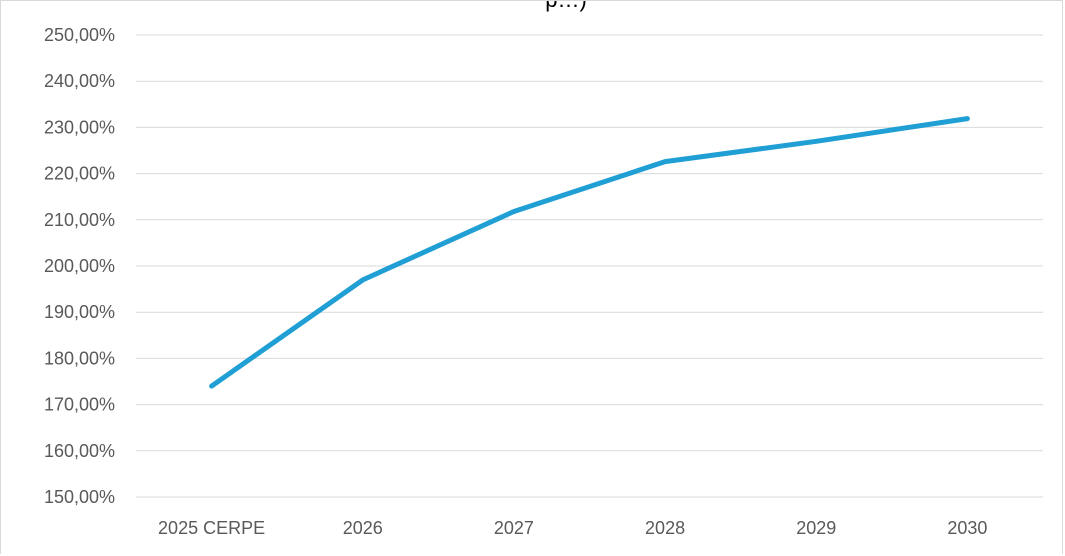 The width and height of the screenshot is (1065, 556). What do you see at coordinates (514, 528) in the screenshot?
I see `x-tick-label: 2027` at bounding box center [514, 528].